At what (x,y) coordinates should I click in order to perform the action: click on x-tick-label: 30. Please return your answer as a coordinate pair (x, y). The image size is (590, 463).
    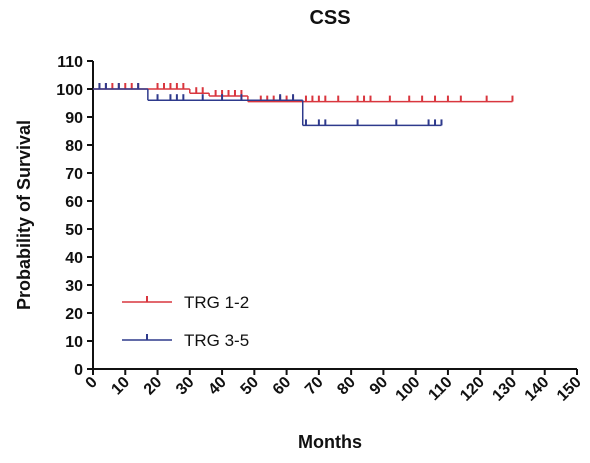
    Looking at the image, I should click on (185, 386).